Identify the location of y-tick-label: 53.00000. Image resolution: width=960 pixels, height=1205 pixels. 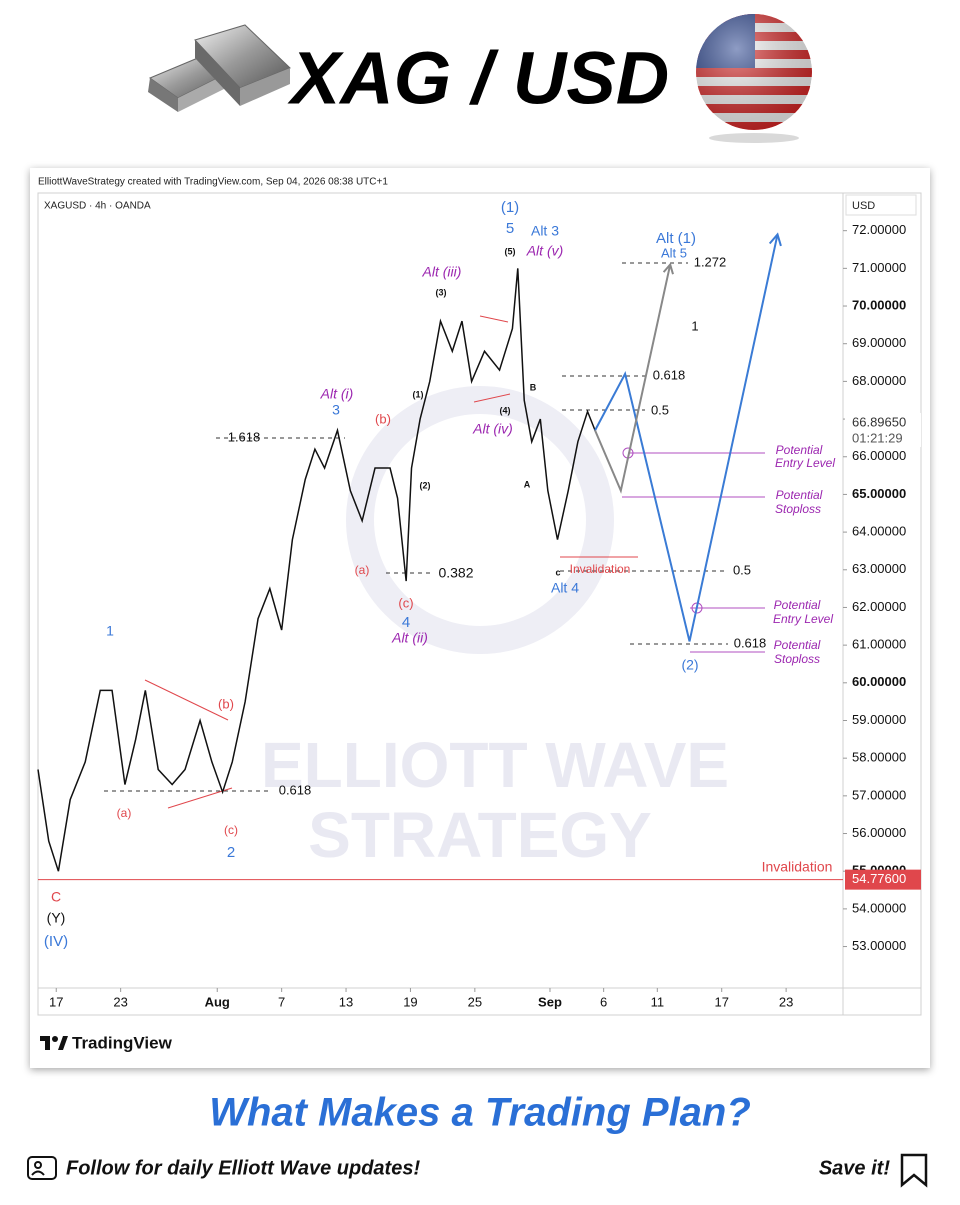
(879, 945).